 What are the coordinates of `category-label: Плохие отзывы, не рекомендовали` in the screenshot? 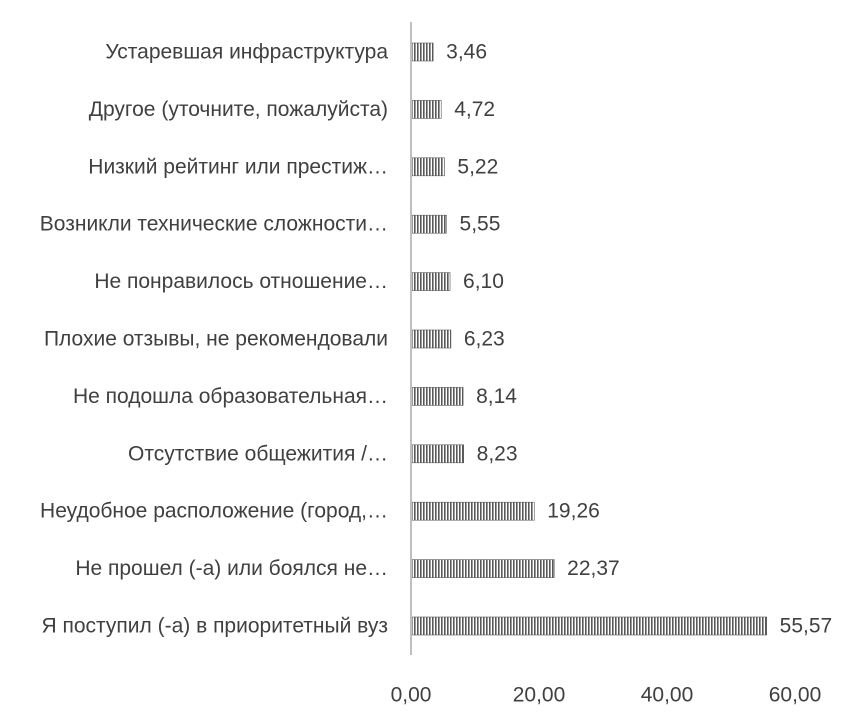 It's located at (216, 339).